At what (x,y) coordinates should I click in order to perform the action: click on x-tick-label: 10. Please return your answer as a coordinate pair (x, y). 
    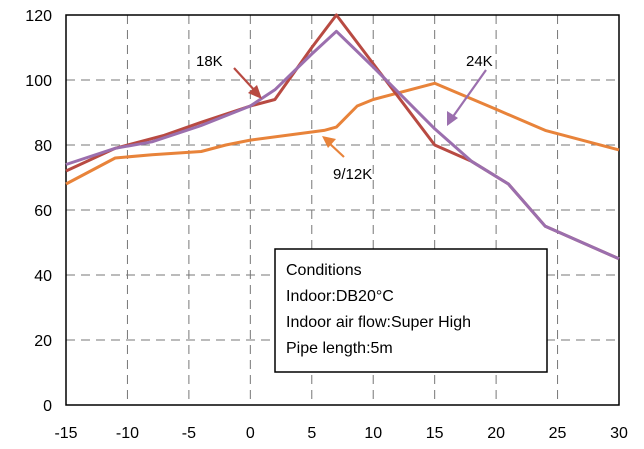
    Looking at the image, I should click on (373, 433).